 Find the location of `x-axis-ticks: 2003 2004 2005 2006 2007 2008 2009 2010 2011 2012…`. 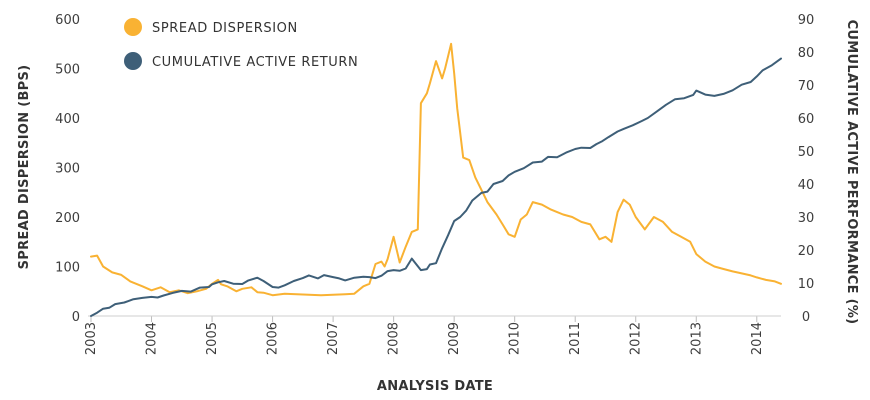

x-axis-ticks: 2003 2004 2005 2006 2007 2008 2009 2010 2011 2012… is located at coordinates (424, 335).